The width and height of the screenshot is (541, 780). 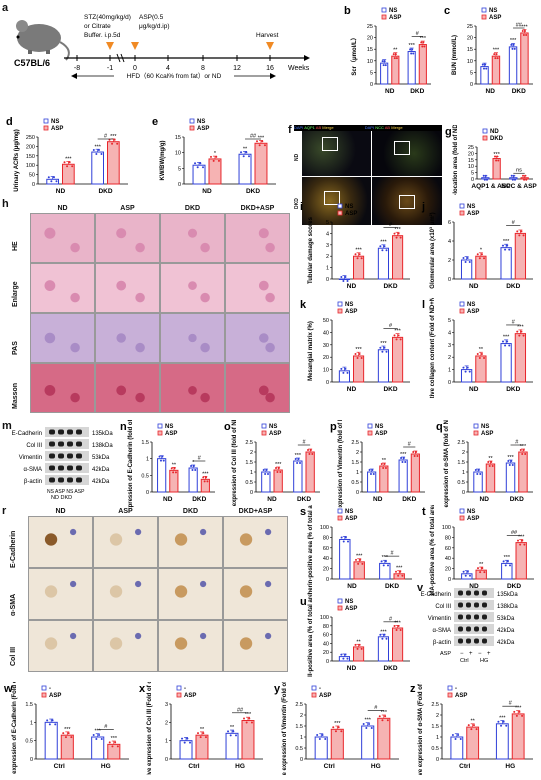 I want to click on y-tick-label: 2.5, so click(x=249, y=443).